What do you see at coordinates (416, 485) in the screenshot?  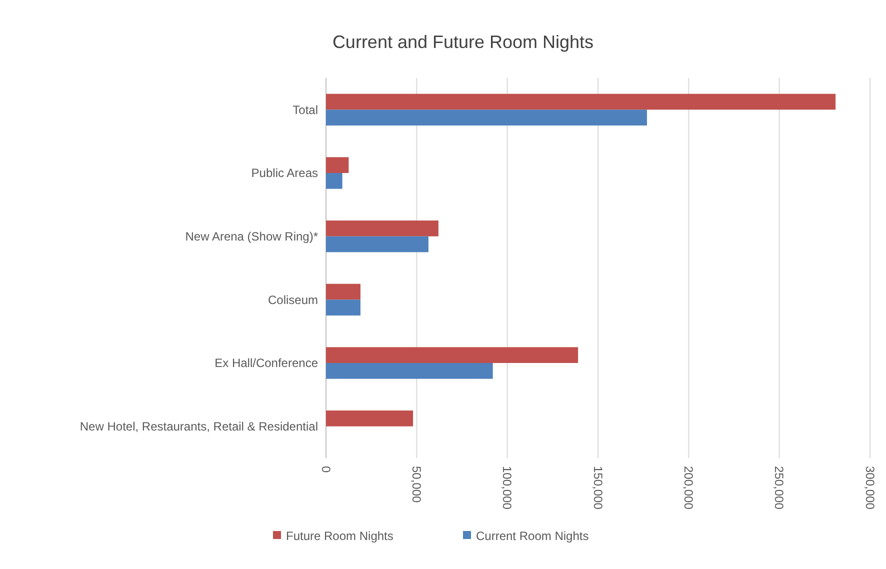 I see `x-tick-label: 50,000` at bounding box center [416, 485].